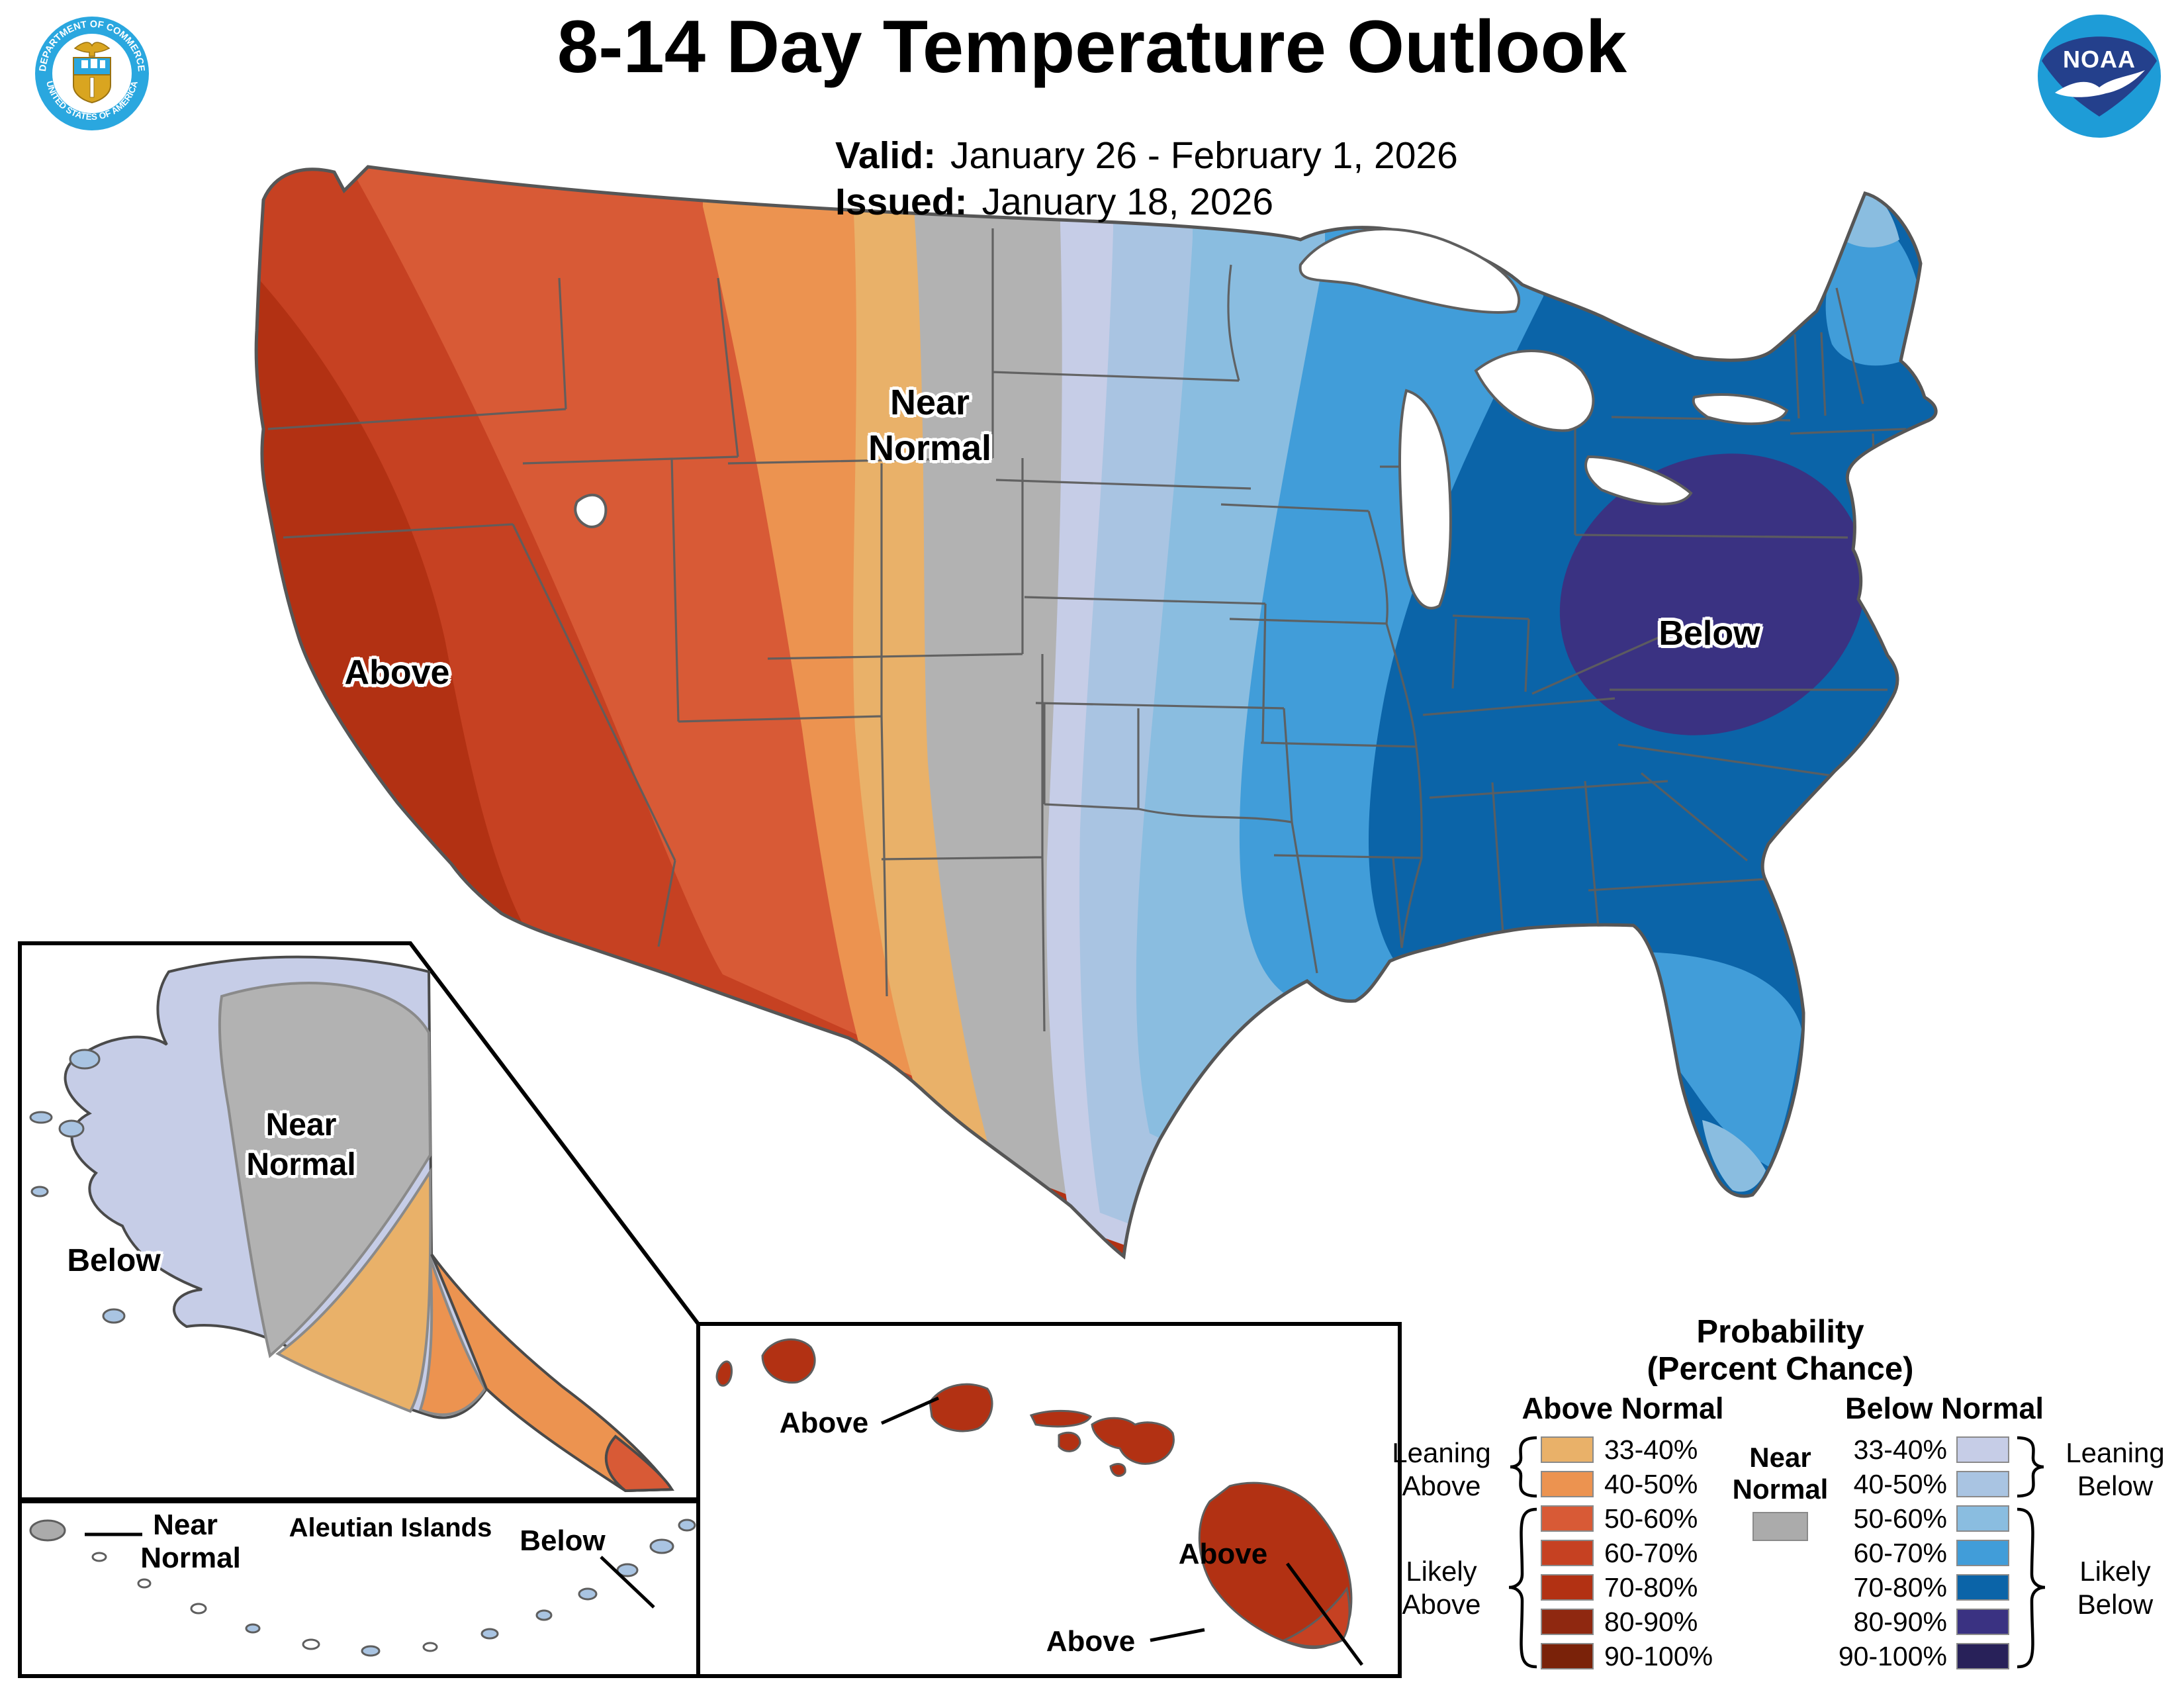 The height and width of the screenshot is (1688, 2184). What do you see at coordinates (1780, 1489) in the screenshot?
I see `legend-near-line2: Normal` at bounding box center [1780, 1489].